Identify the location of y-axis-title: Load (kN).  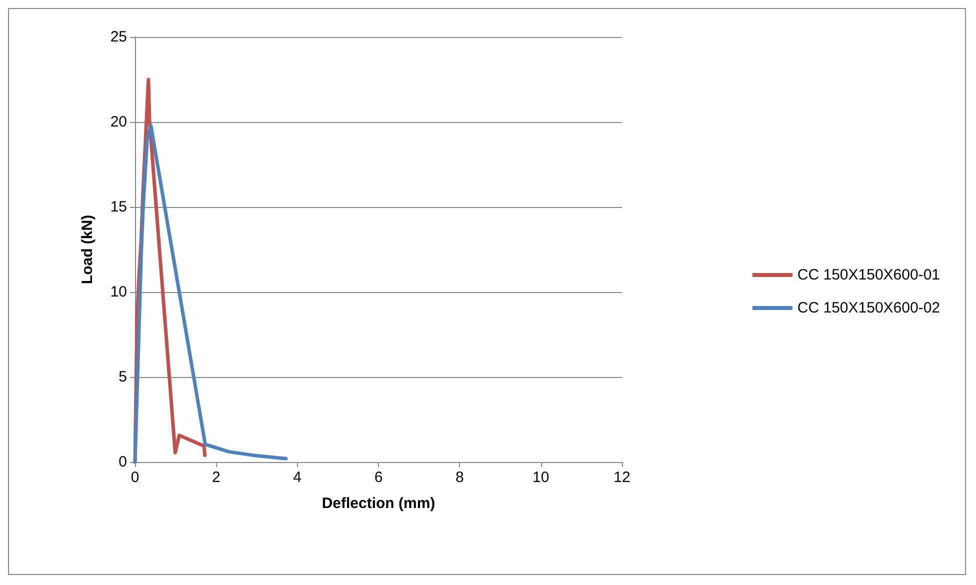
(87, 249).